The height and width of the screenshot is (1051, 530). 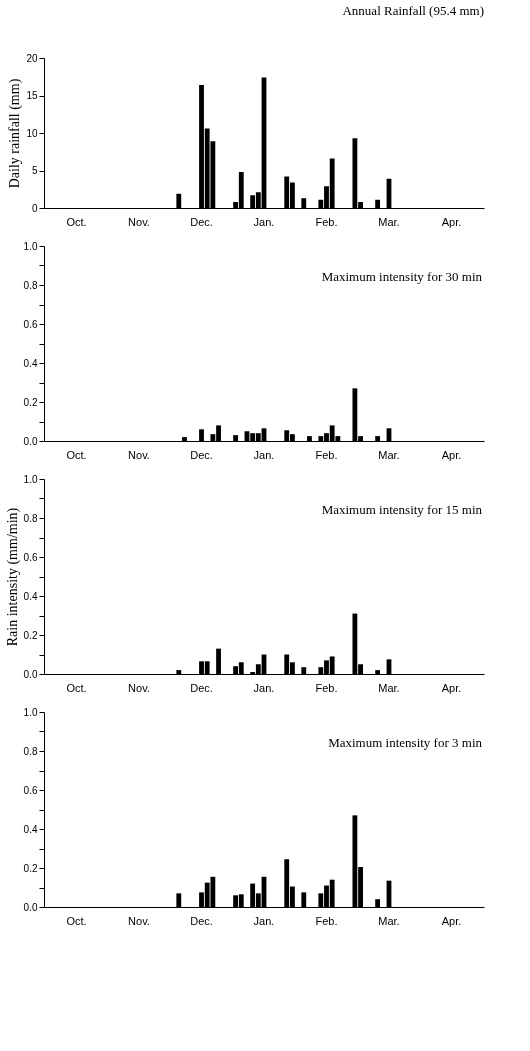 What do you see at coordinates (15, 133) in the screenshot?
I see `y-axis-title: Daily rainfall (mm)` at bounding box center [15, 133].